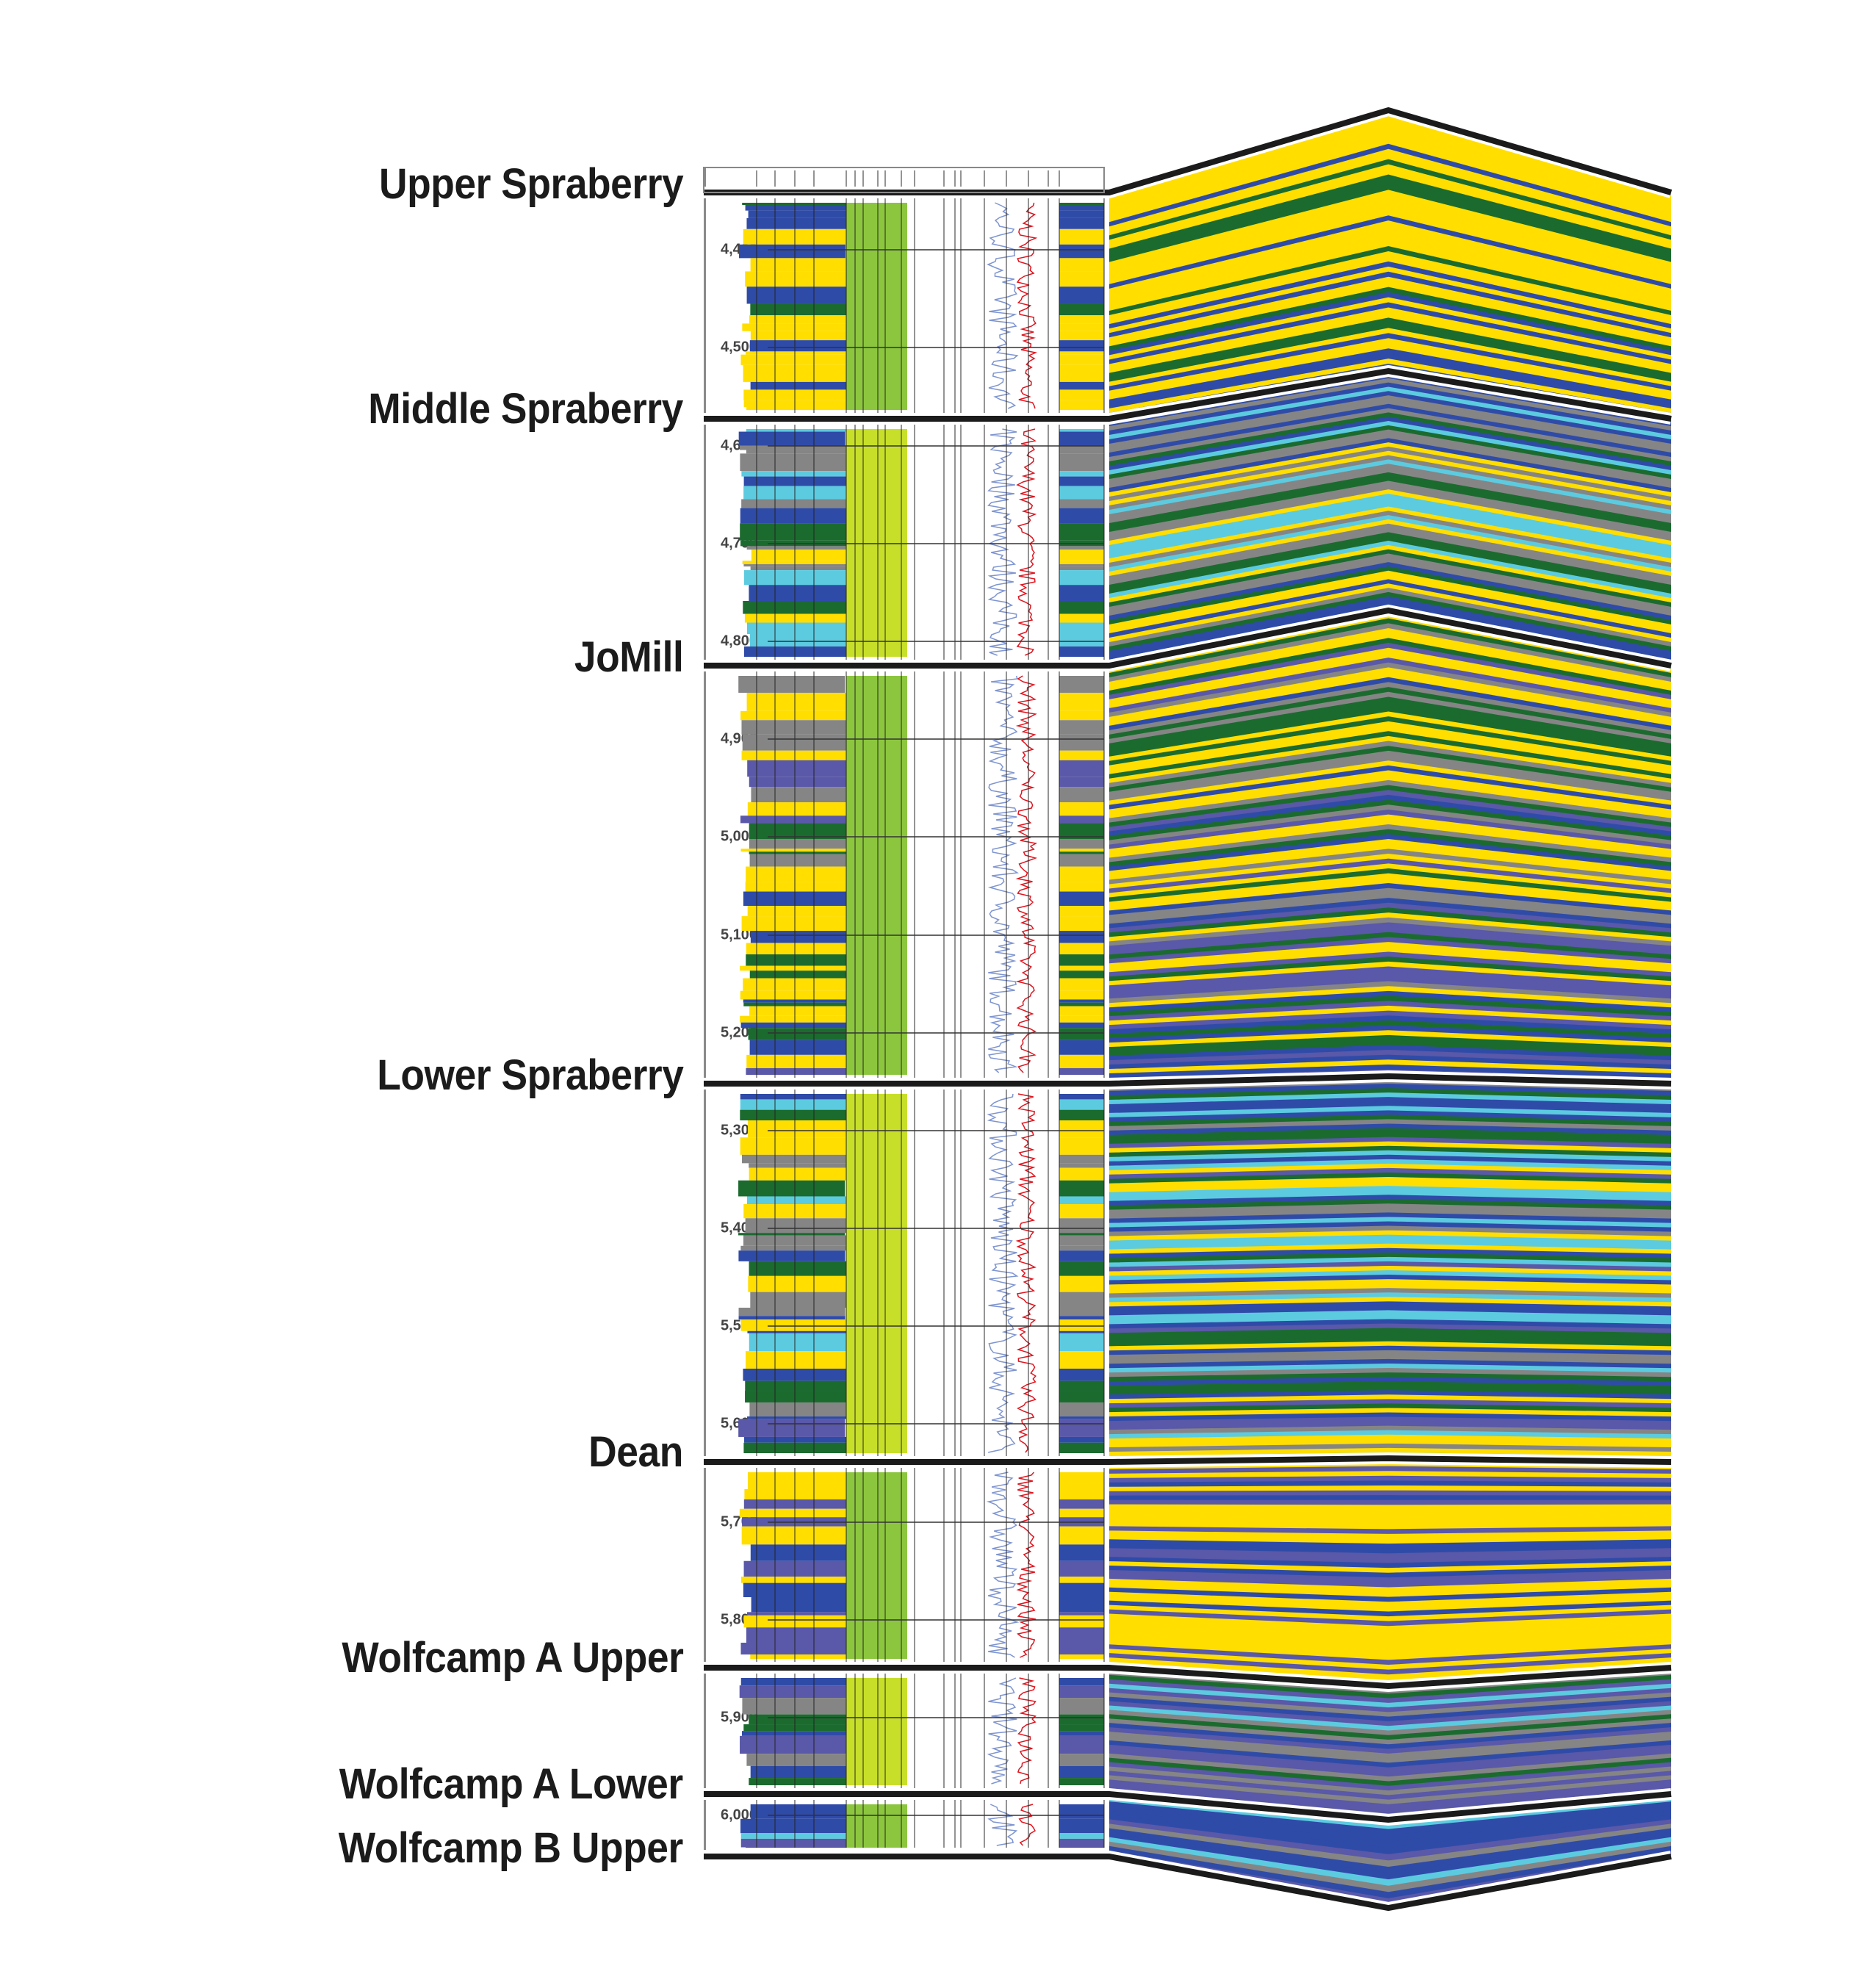 The image size is (1871, 1988). I want to click on formation-label: JoMill, so click(629, 657).